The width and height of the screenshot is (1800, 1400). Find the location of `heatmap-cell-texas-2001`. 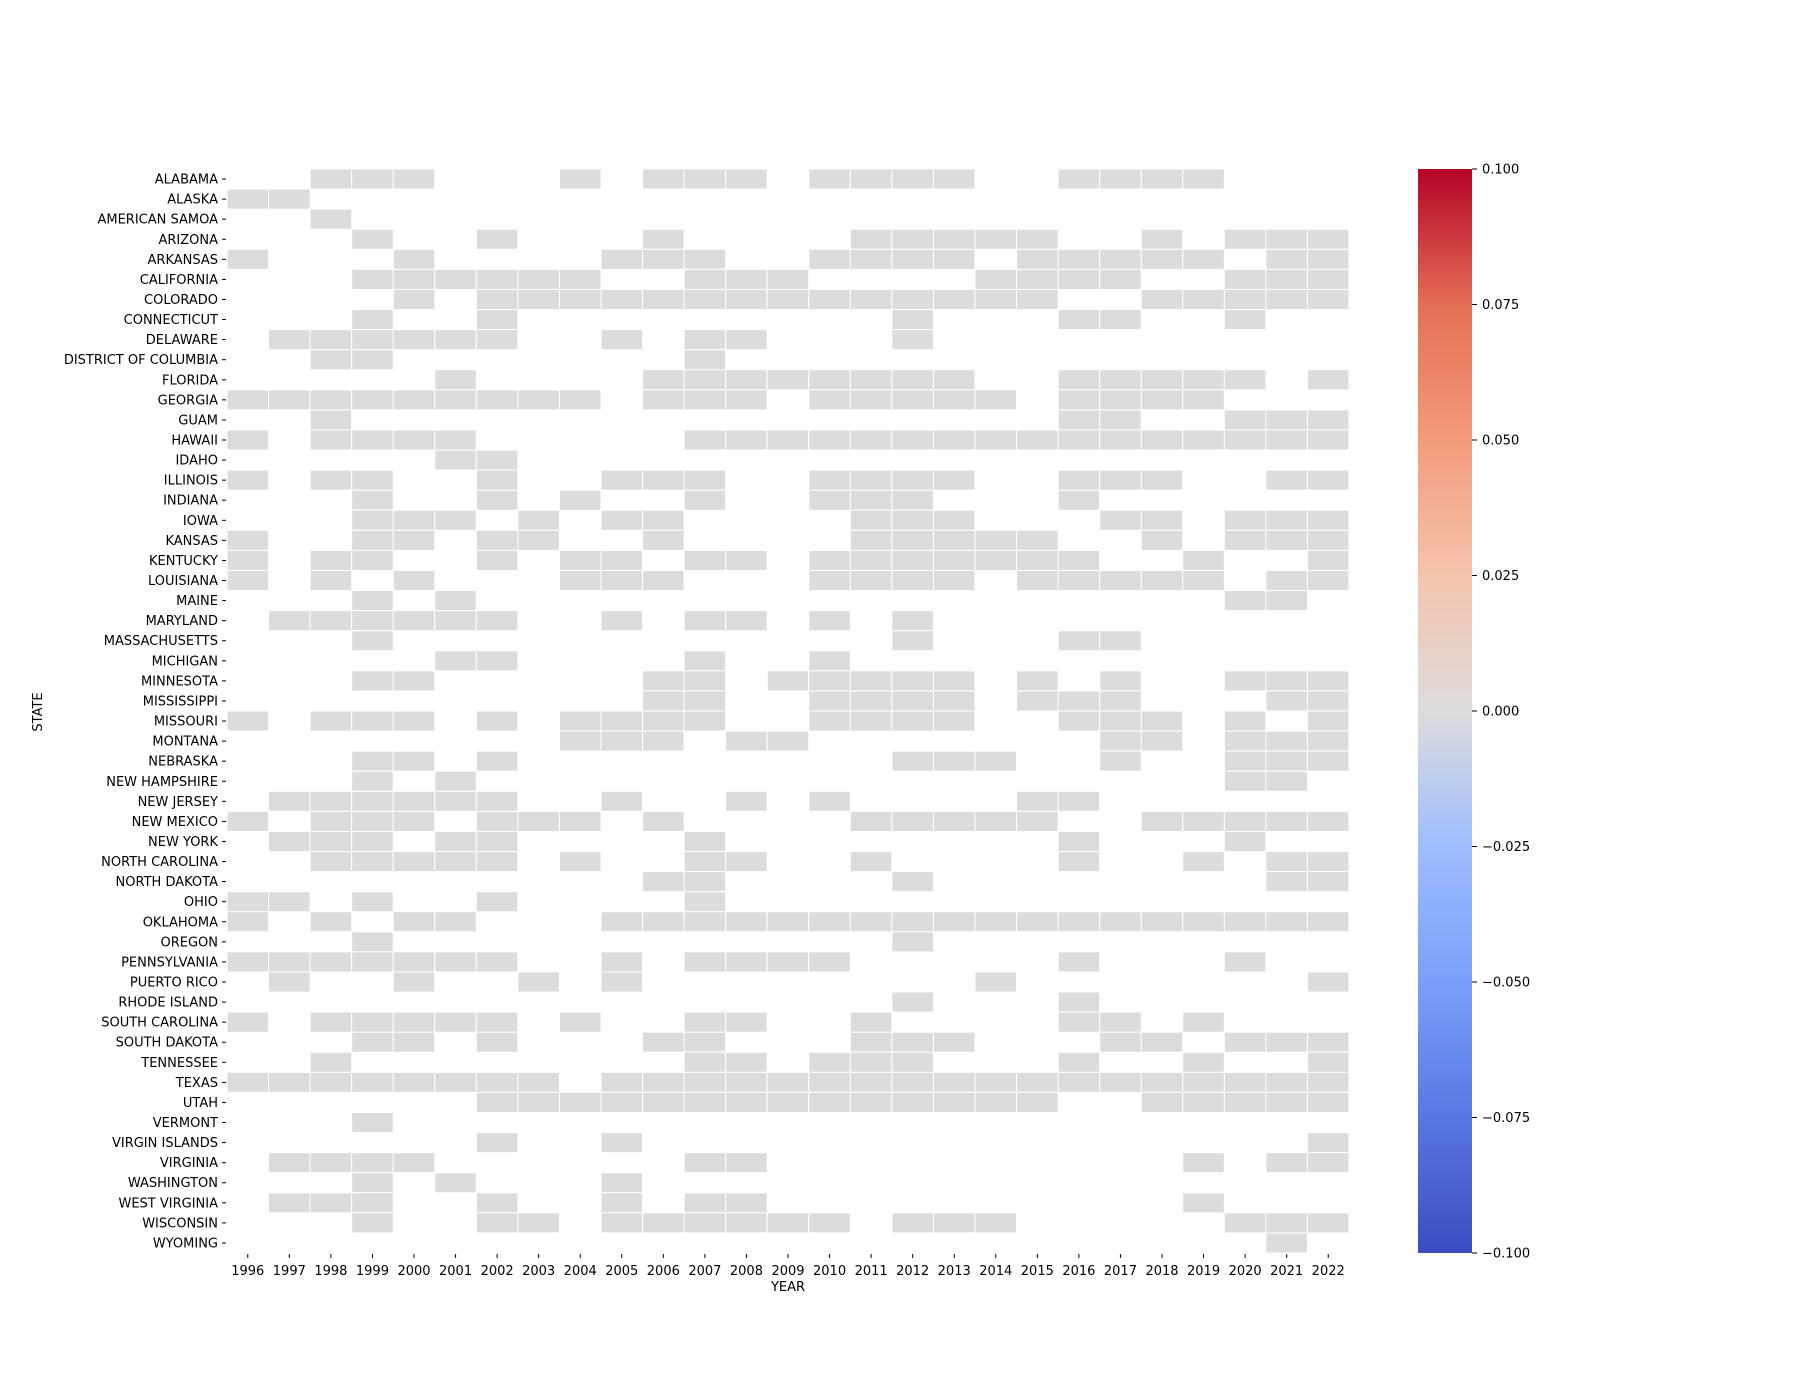

heatmap-cell-texas-2001 is located at coordinates (455, 1082).